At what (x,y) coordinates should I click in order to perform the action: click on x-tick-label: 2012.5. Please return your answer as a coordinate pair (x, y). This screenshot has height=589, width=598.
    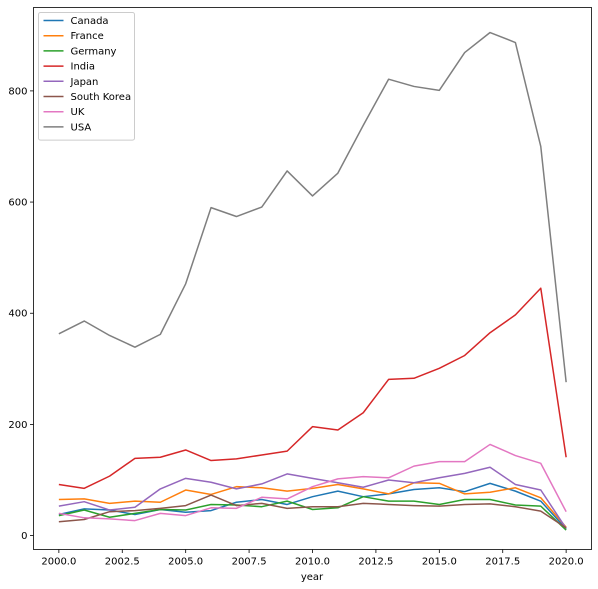
    Looking at the image, I should click on (375, 562).